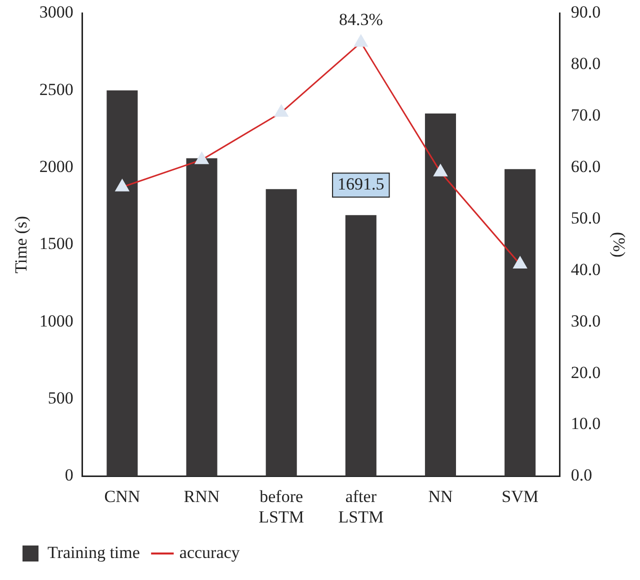  Describe the element at coordinates (618, 245) in the screenshot. I see `y2-axis-title: (%)` at that location.